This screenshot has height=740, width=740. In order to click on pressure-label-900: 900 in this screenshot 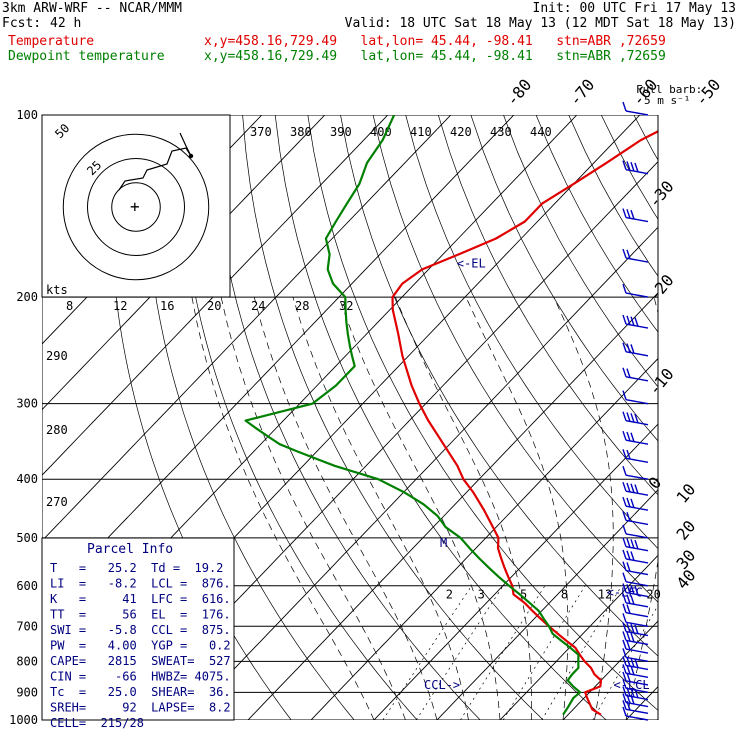, I will do `click(27, 692)`.